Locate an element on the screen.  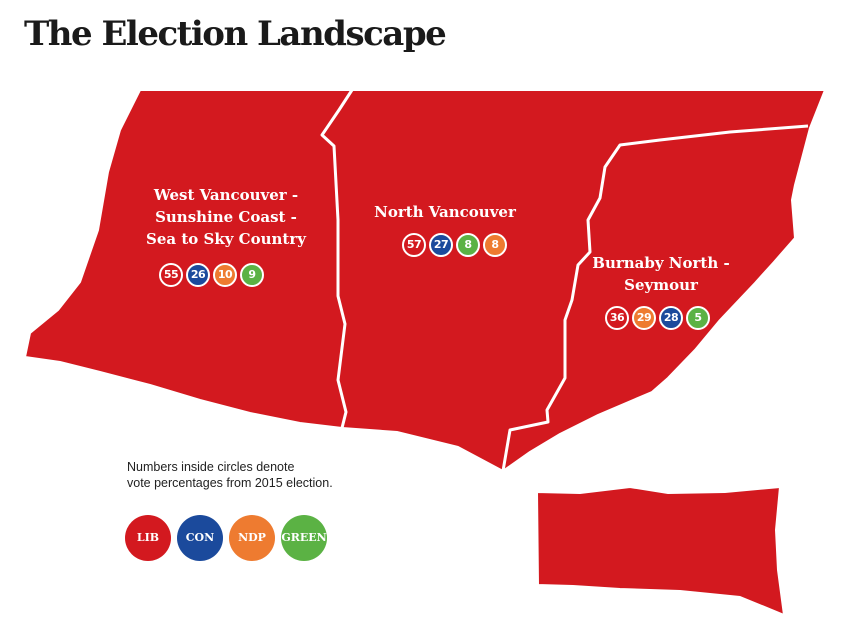
party-legend: LIB CON NDP GREEN is located at coordinates (226, 538).